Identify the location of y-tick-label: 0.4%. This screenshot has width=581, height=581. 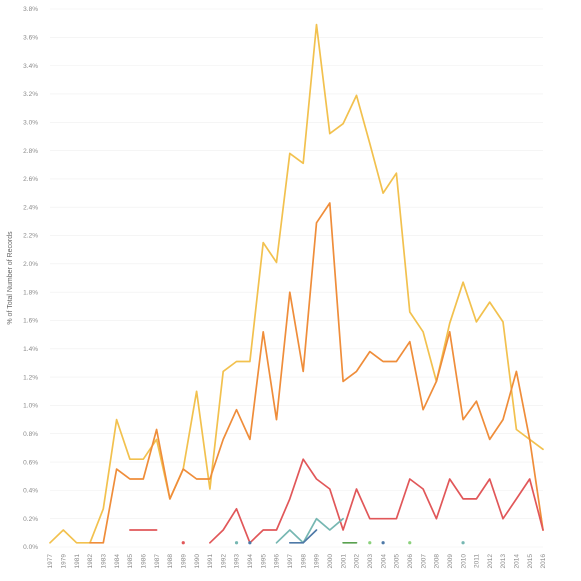
(30, 491).